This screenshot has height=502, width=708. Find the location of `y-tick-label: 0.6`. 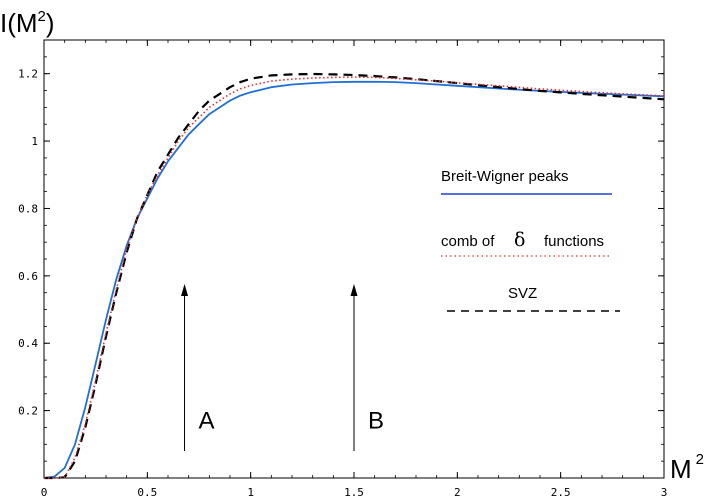

y-tick-label: 0.6 is located at coordinates (28, 276).